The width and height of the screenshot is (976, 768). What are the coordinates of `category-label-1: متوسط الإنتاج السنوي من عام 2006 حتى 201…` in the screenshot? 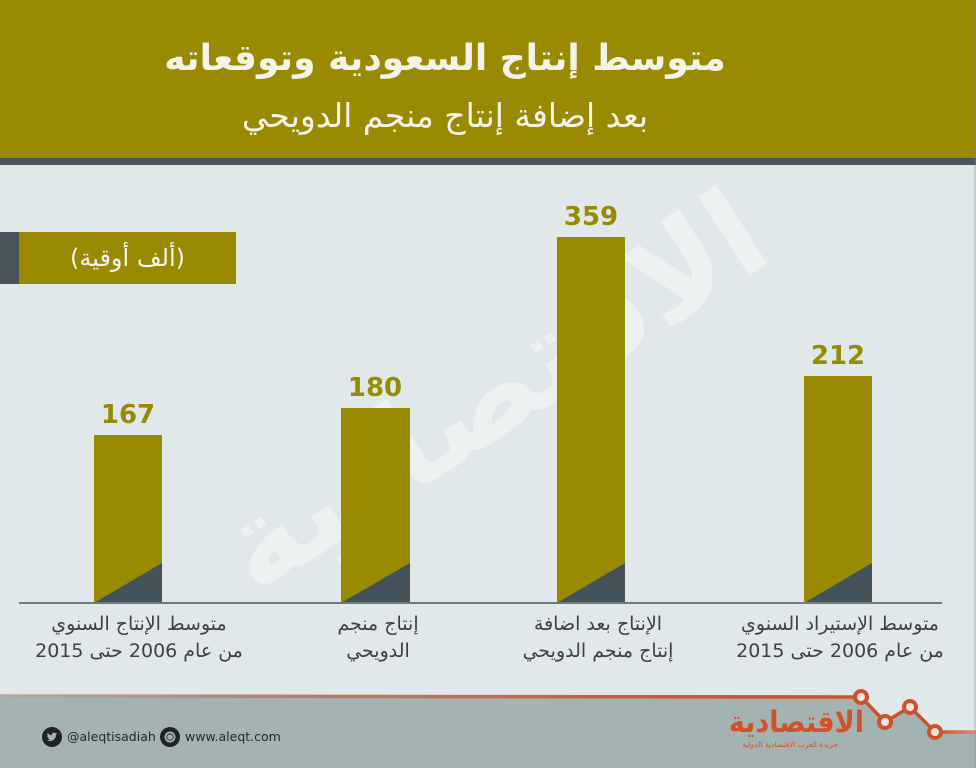 It's located at (139, 638).